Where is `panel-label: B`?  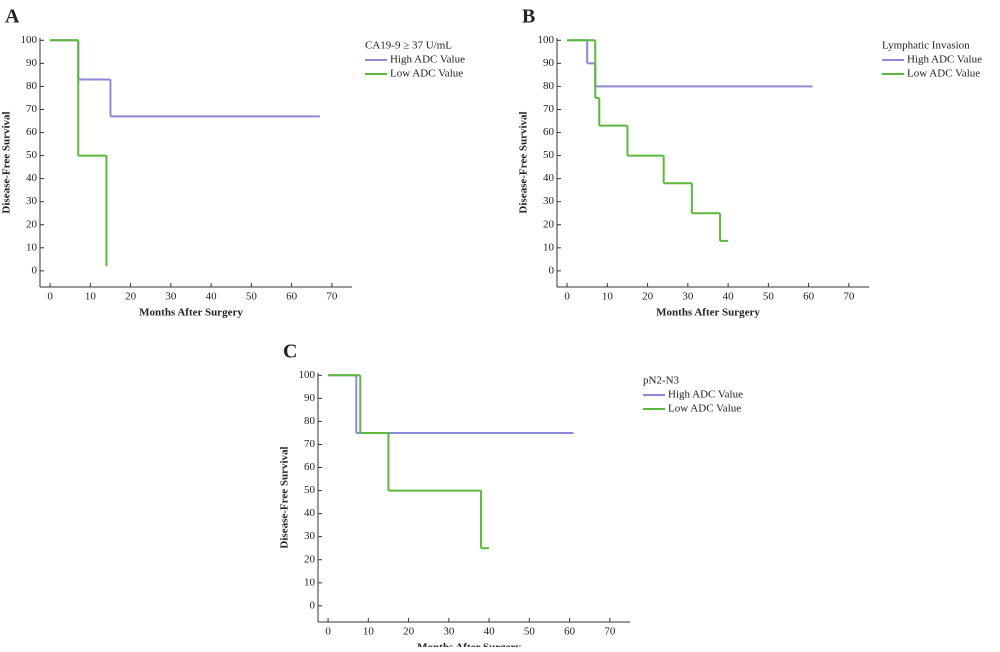 panel-label: B is located at coordinates (528, 17).